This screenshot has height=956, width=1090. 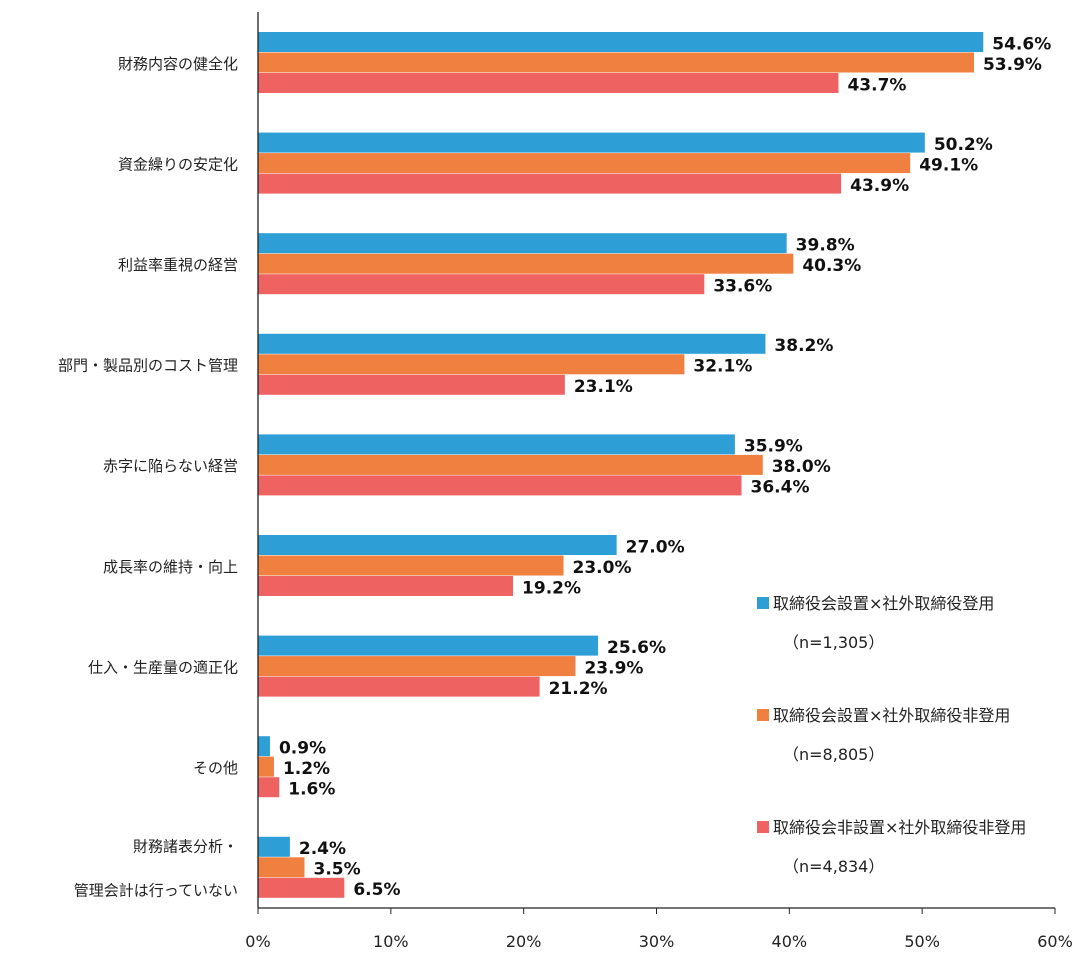 I want to click on data-label: 32.1%, so click(x=722, y=367).